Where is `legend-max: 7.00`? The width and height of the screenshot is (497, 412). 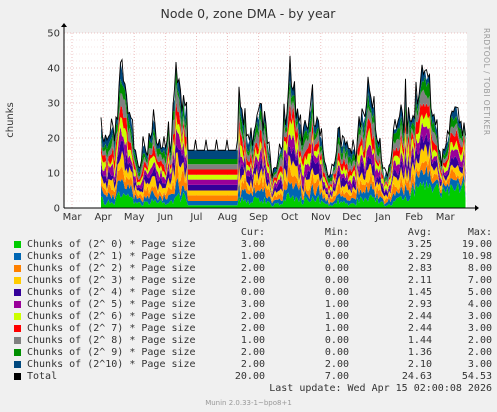
legend-max: 7.00 is located at coordinates (479, 280).